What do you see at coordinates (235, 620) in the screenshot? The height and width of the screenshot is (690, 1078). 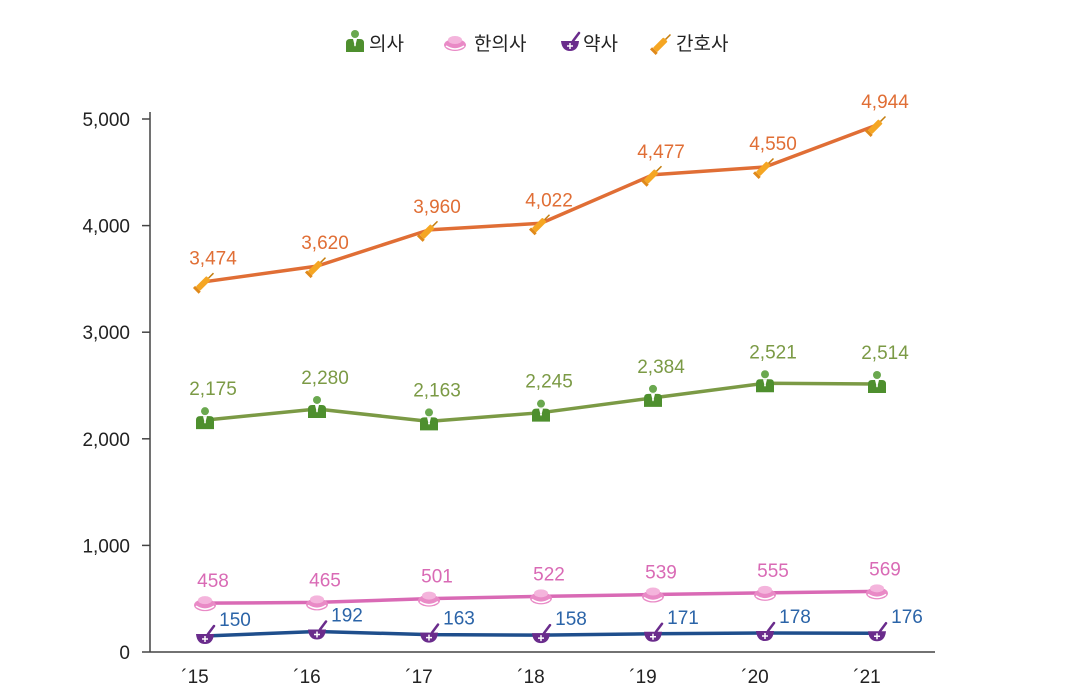 I see `data-label: 150` at bounding box center [235, 620].